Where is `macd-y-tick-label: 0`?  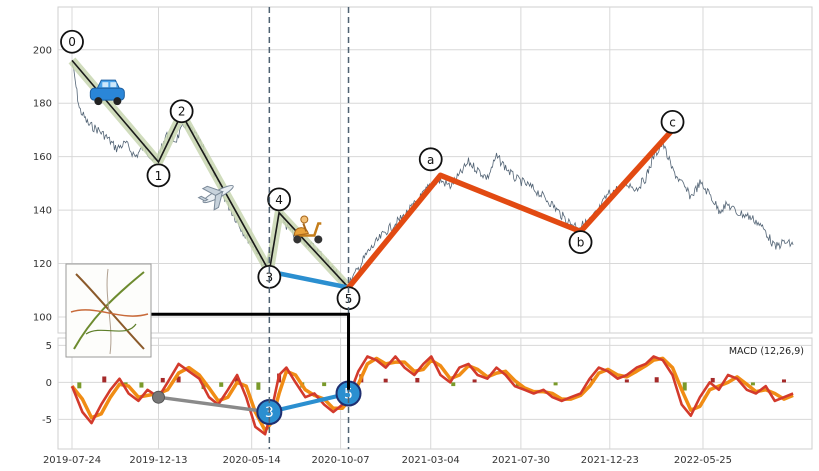 macd-y-tick-label: 0 is located at coordinates (49, 383).